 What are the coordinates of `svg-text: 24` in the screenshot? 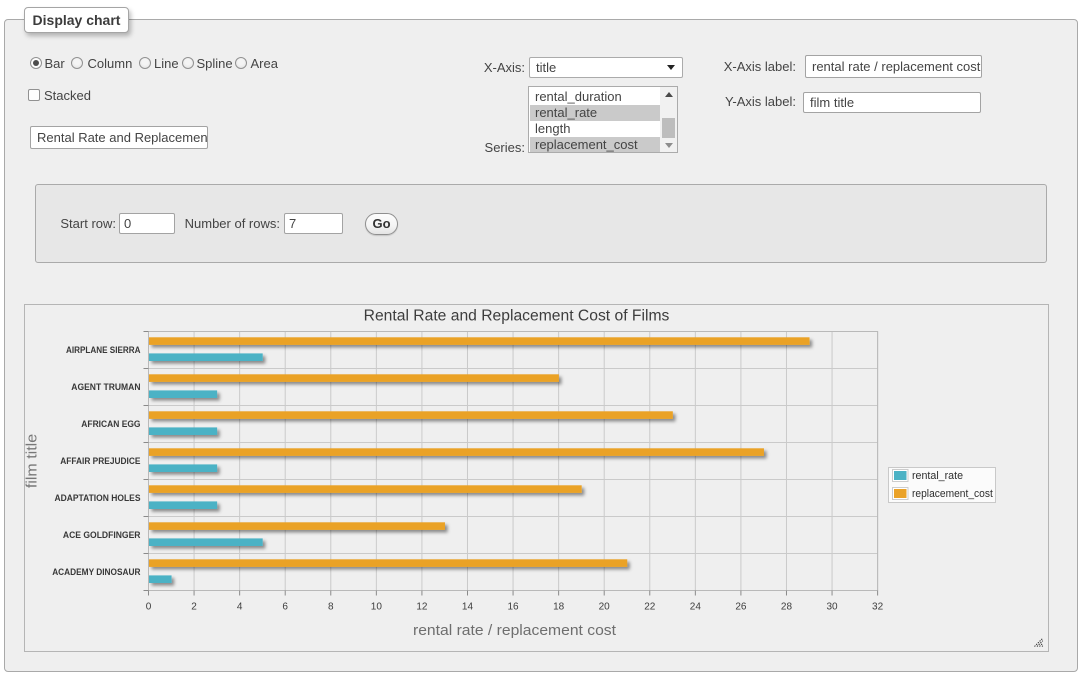 It's located at (696, 607).